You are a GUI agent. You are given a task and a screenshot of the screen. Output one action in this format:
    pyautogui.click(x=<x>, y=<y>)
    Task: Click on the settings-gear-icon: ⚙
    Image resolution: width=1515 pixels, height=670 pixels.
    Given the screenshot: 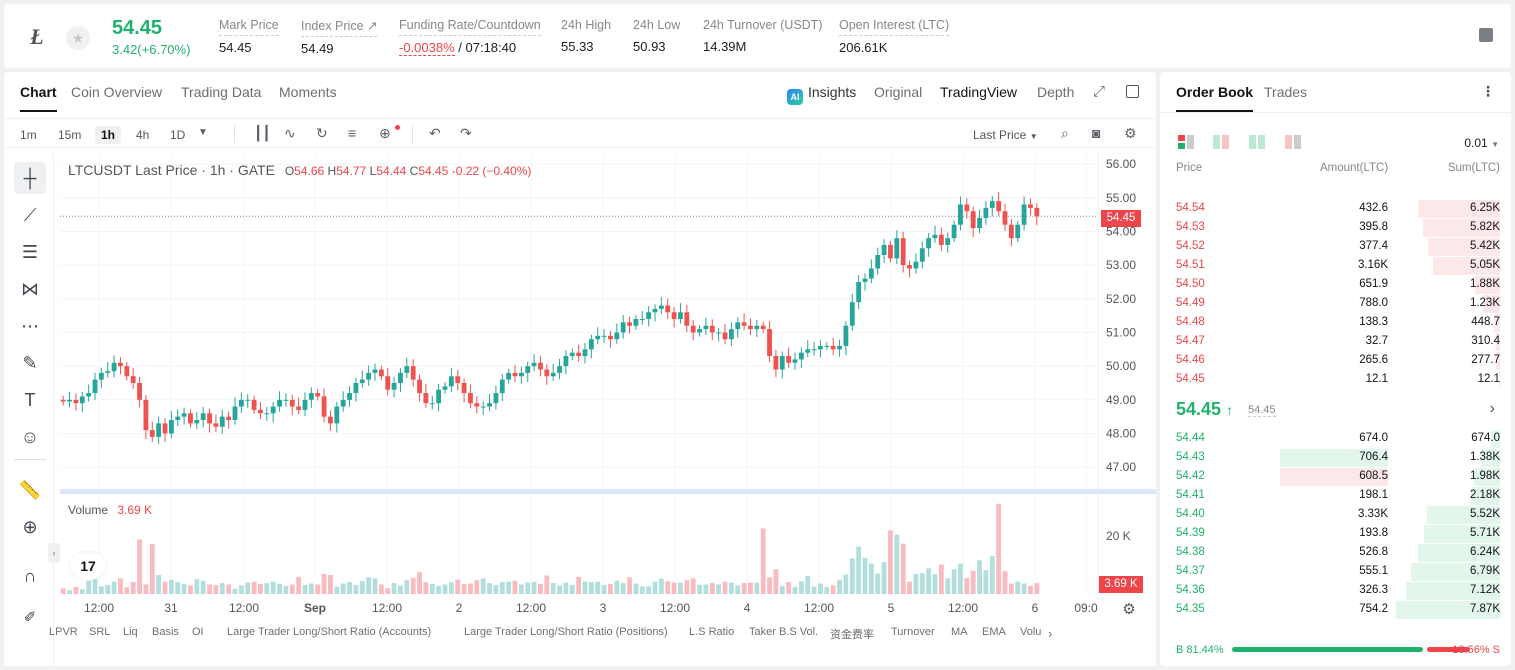 What is the action you would take?
    pyautogui.click(x=1130, y=133)
    